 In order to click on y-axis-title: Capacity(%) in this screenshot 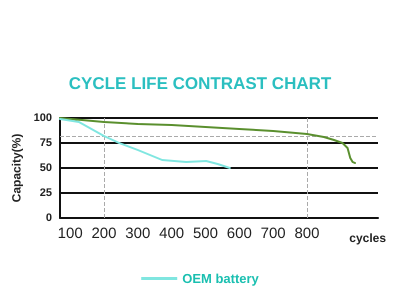, I will do `click(17, 168)`.